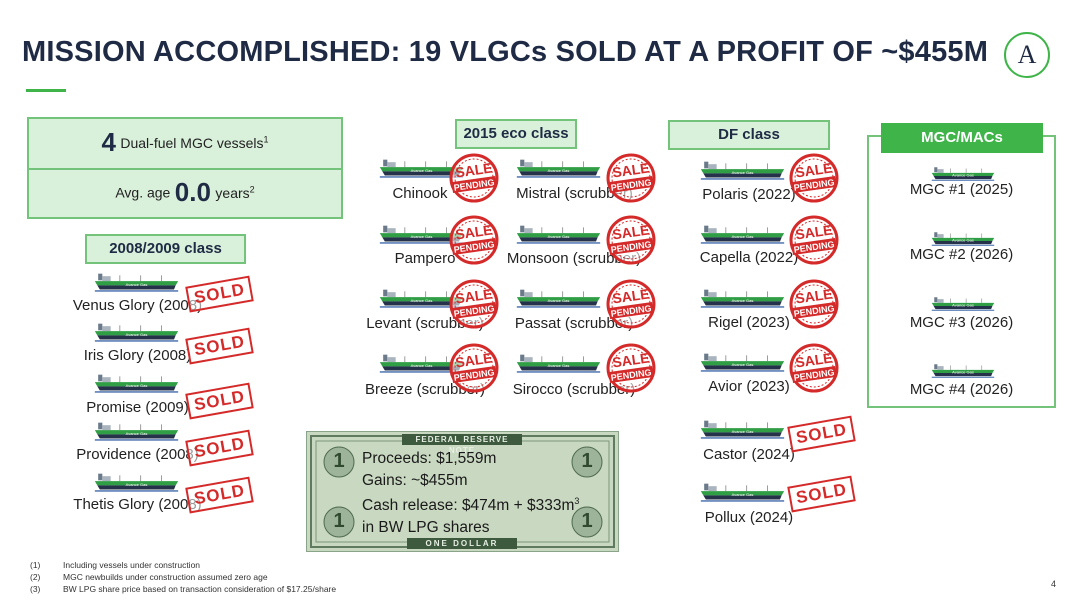  I want to click on vessel-name: Castor (2024), so click(749, 454).